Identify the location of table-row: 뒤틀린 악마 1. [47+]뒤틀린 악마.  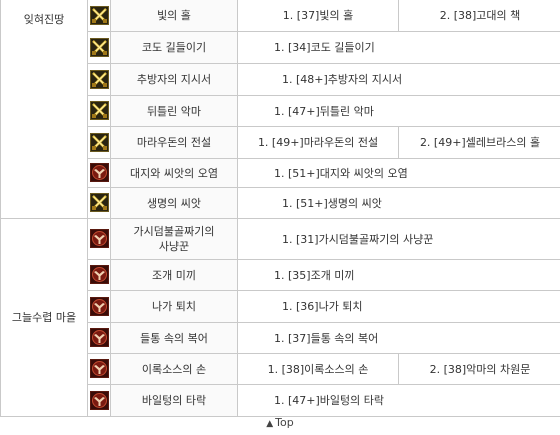
(280, 110).